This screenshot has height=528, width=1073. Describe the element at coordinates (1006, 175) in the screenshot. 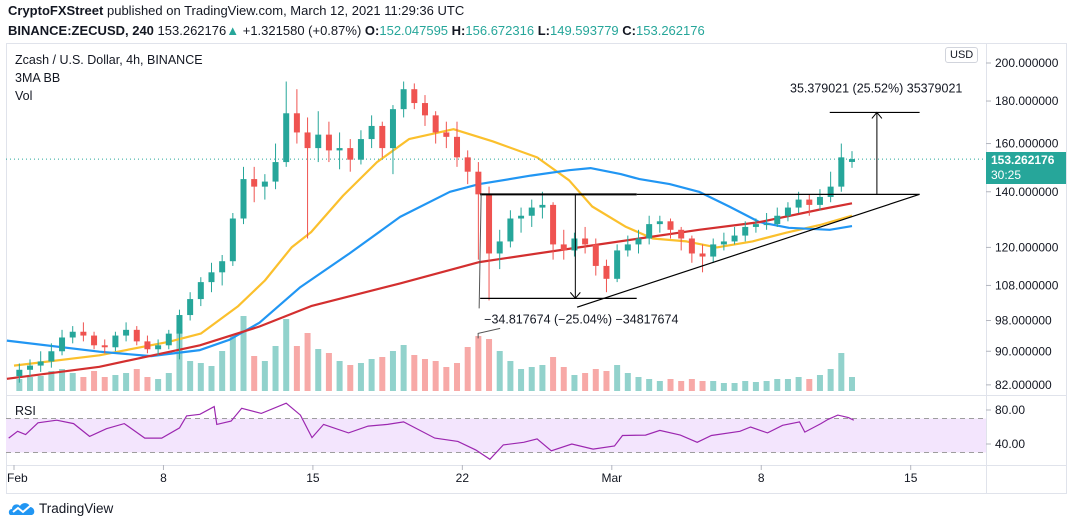

I see `bar-countdown: 30:25` at that location.